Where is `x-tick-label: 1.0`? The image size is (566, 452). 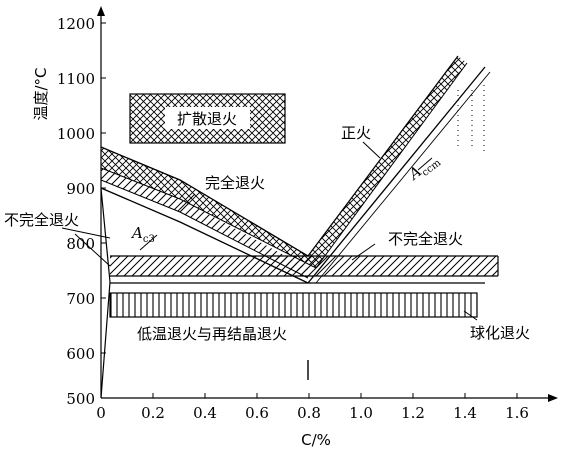 x-tick-label: 1.0 is located at coordinates (361, 413).